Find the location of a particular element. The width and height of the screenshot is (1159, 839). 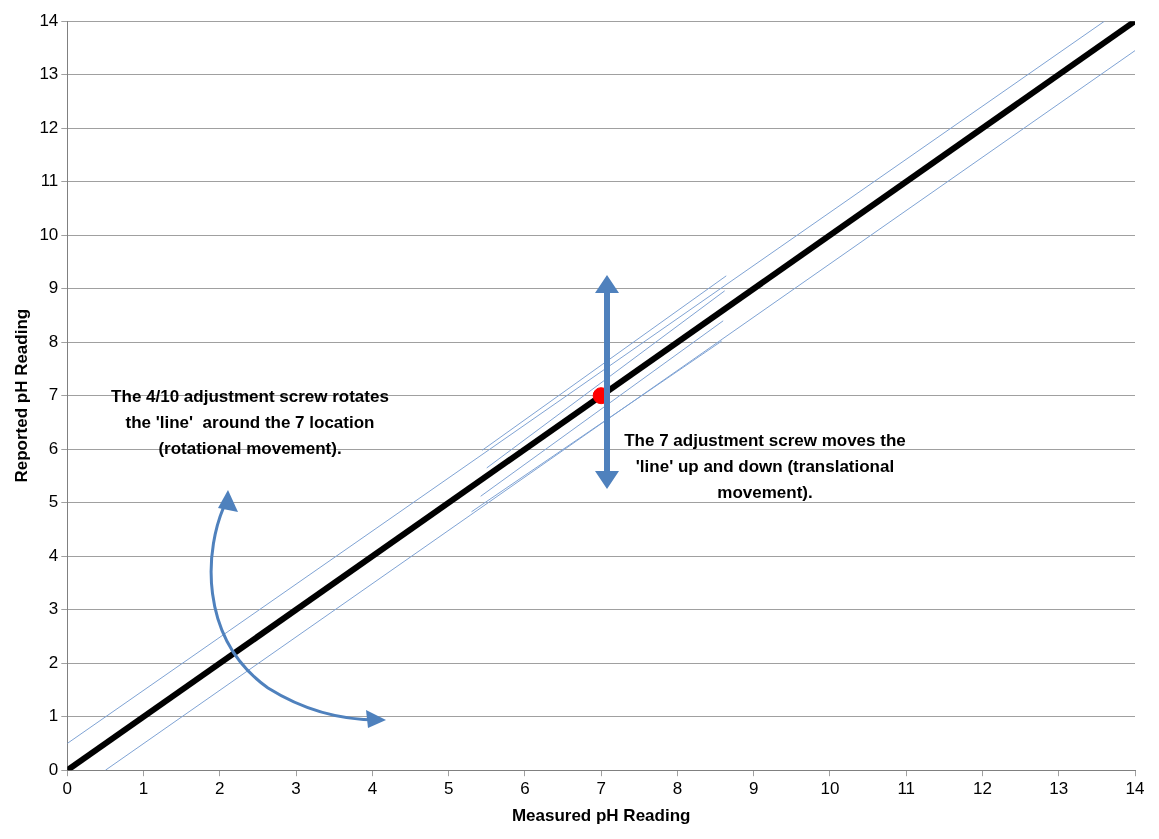

x-tick-label: 1 is located at coordinates (143, 789).